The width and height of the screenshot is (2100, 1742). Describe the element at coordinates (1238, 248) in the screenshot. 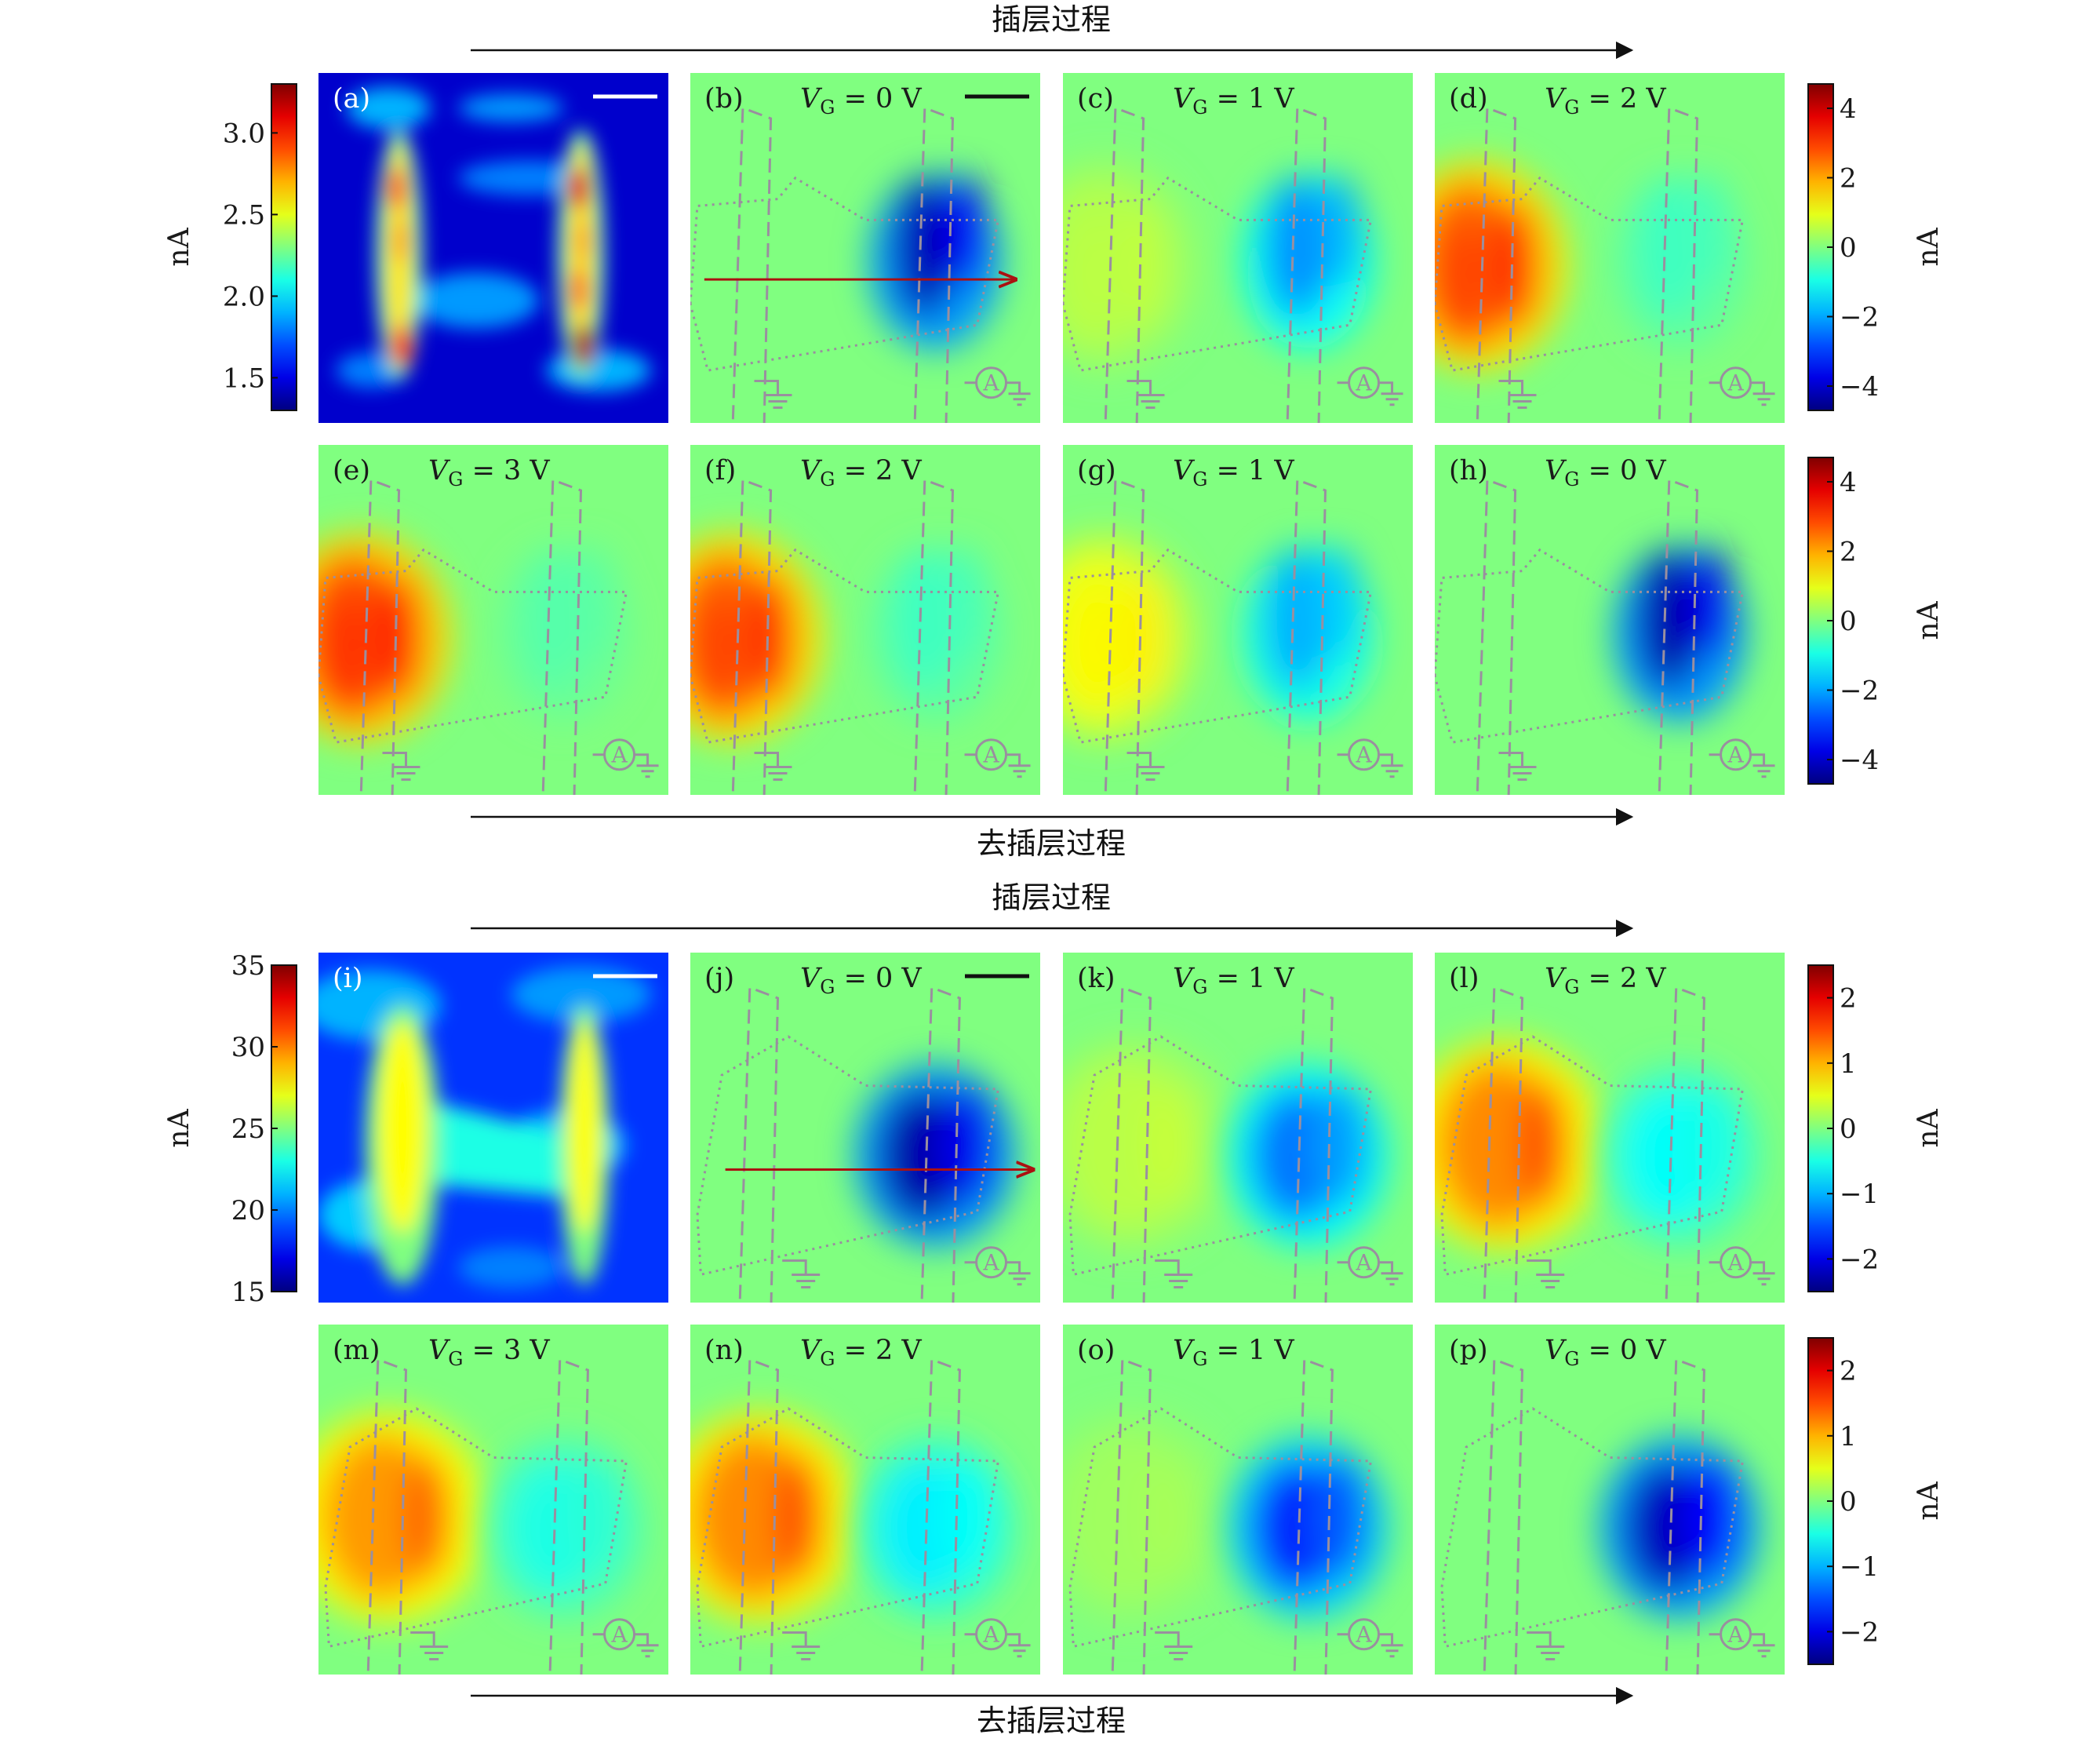

I see `panel-c: A (c) VG = 1 V` at that location.